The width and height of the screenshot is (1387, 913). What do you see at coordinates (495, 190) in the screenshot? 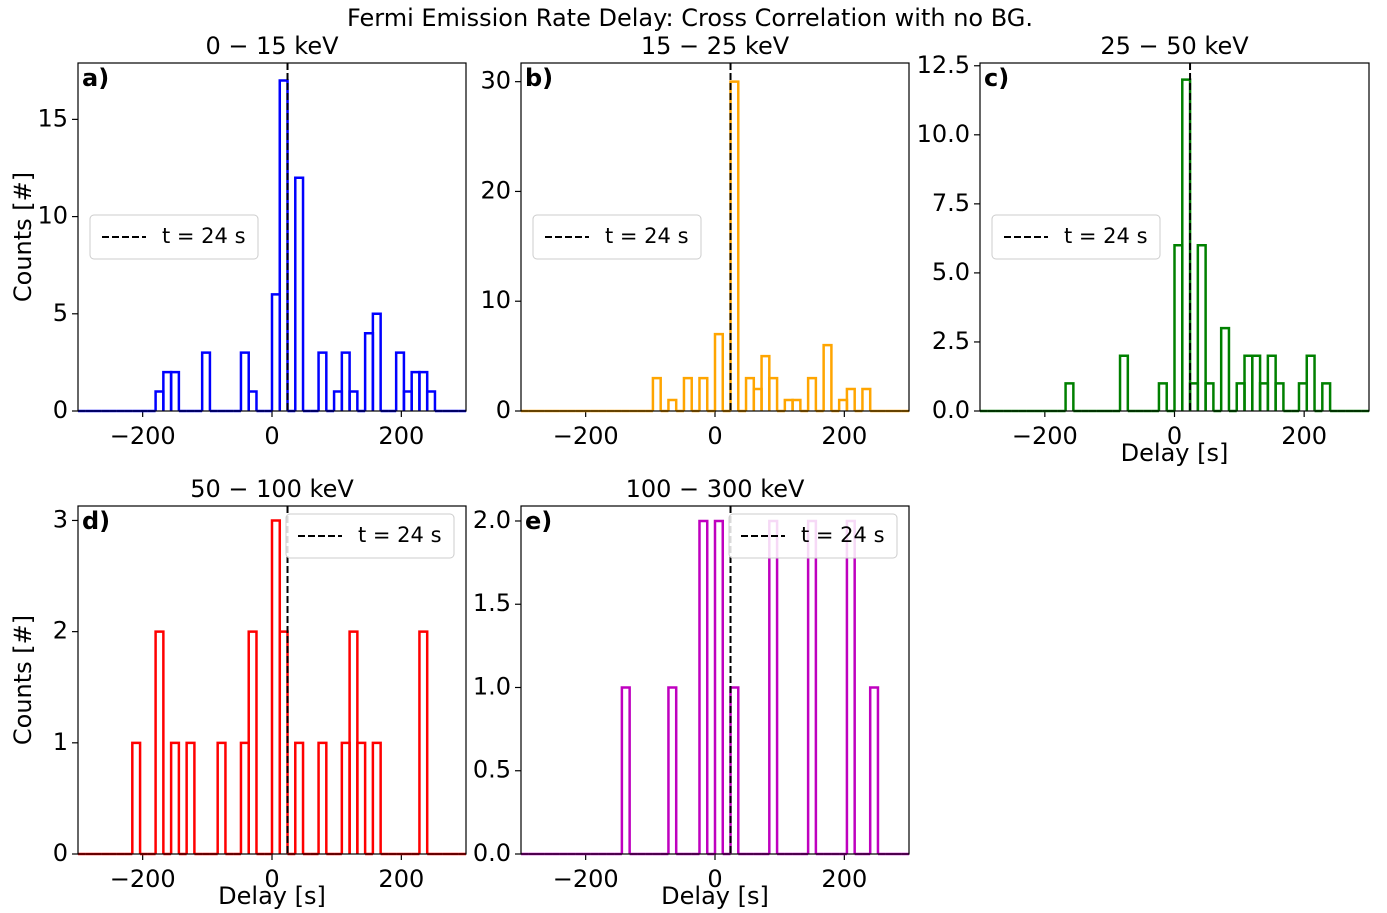
I see `y-tick-label: 20` at bounding box center [495, 190].